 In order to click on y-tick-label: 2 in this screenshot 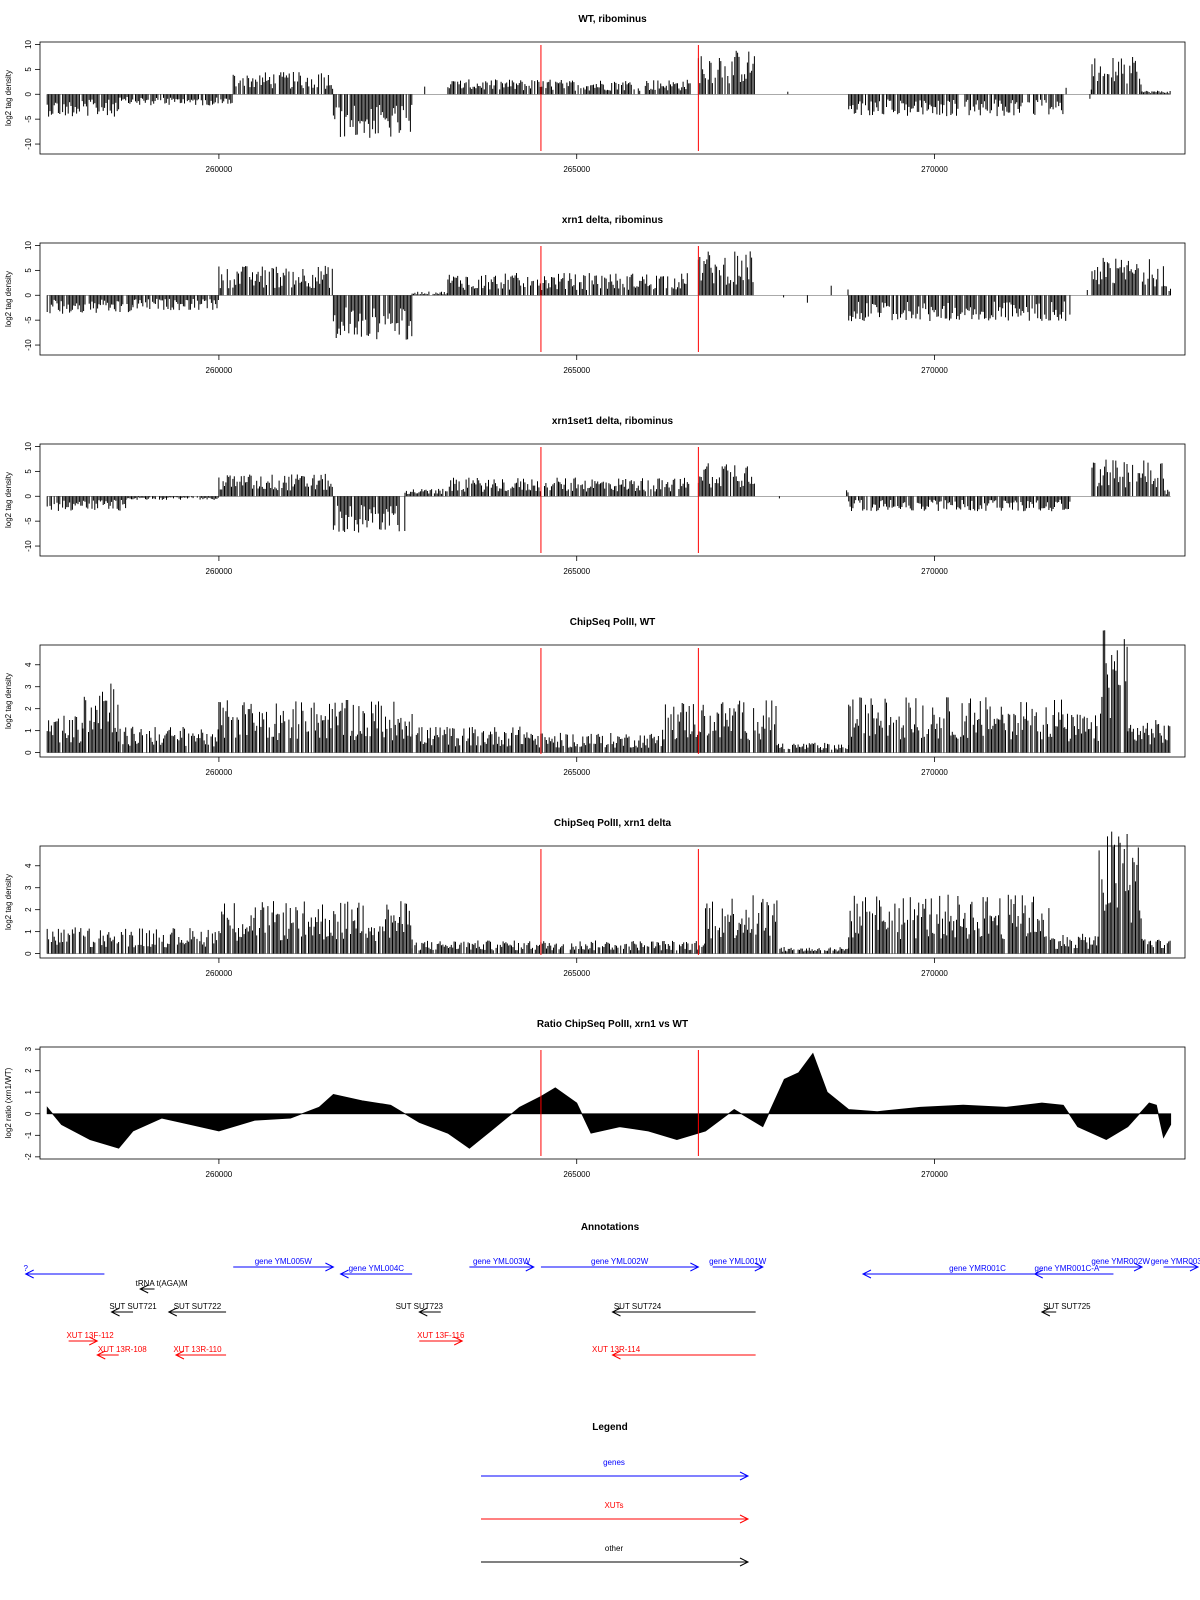, I will do `click(28, 708)`.